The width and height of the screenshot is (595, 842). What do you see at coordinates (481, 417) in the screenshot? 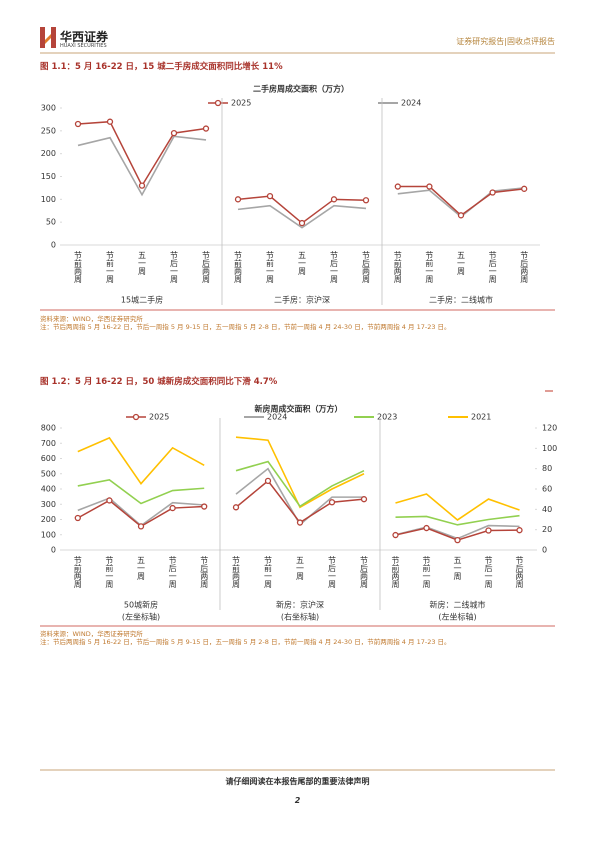
I see `legend-label: 2021` at bounding box center [481, 417].